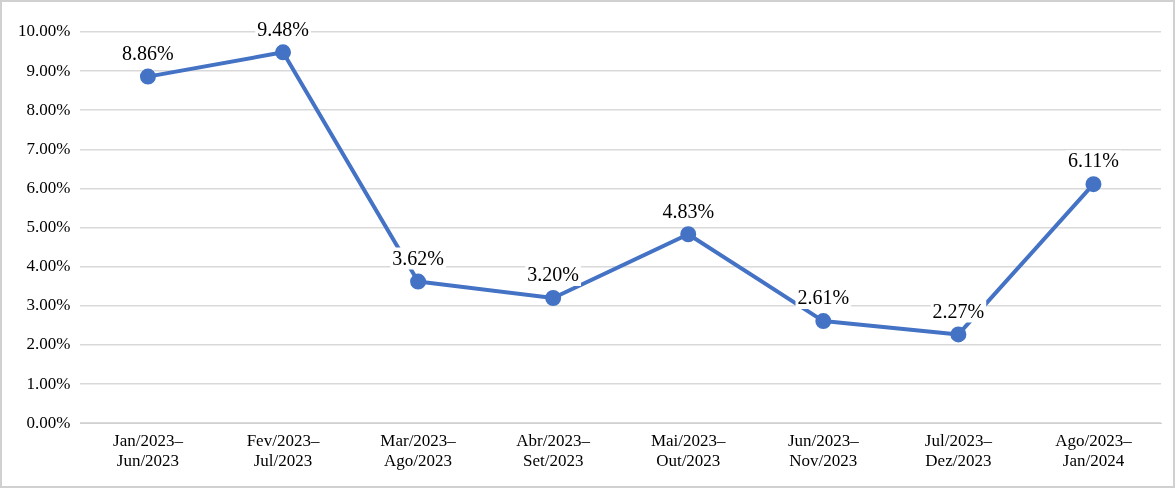  Describe the element at coordinates (48, 266) in the screenshot. I see `y-tick-label: 4.00%` at that location.